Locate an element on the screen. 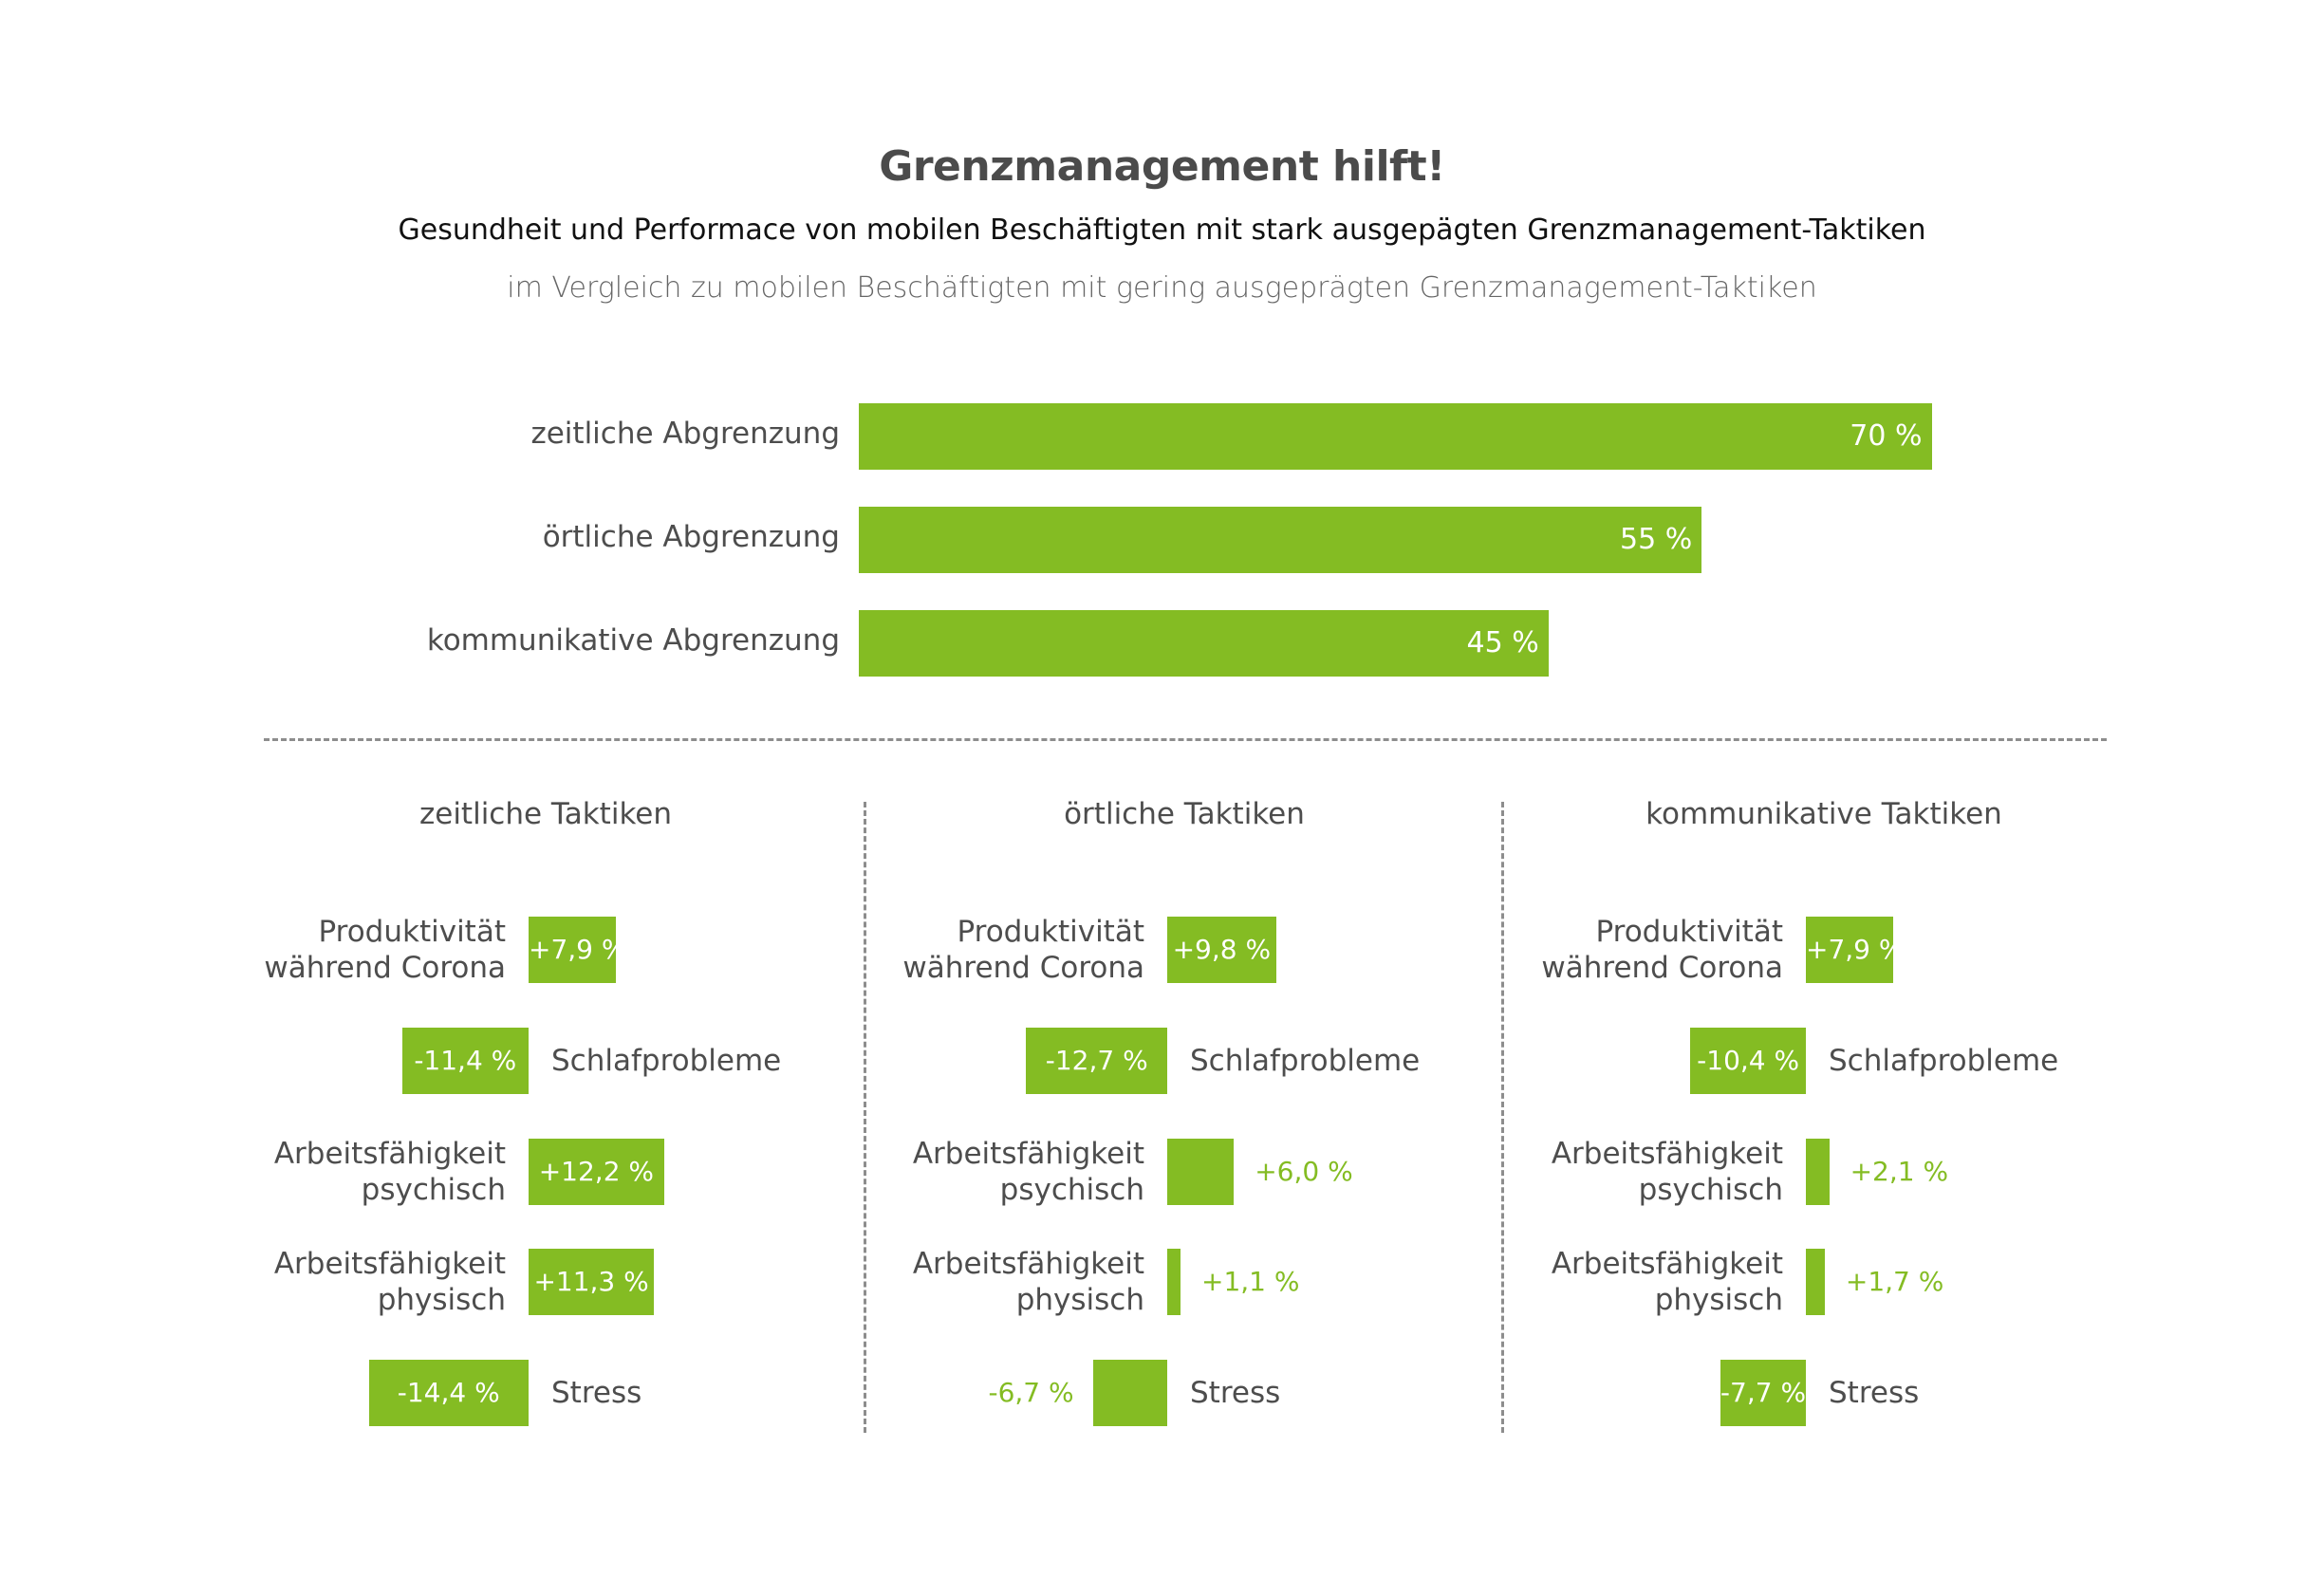 The width and height of the screenshot is (2324, 1596). top-bar-label: zeitliche Abgrenzung is located at coordinates (685, 434).